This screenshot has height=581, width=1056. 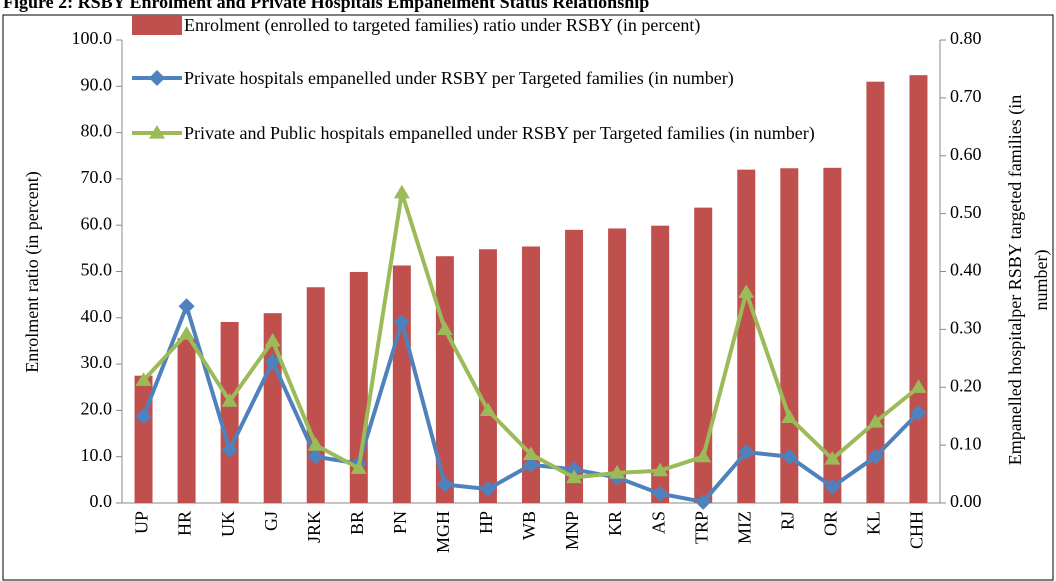 What do you see at coordinates (443, 532) in the screenshot?
I see `x-tick-label: MGH` at bounding box center [443, 532].